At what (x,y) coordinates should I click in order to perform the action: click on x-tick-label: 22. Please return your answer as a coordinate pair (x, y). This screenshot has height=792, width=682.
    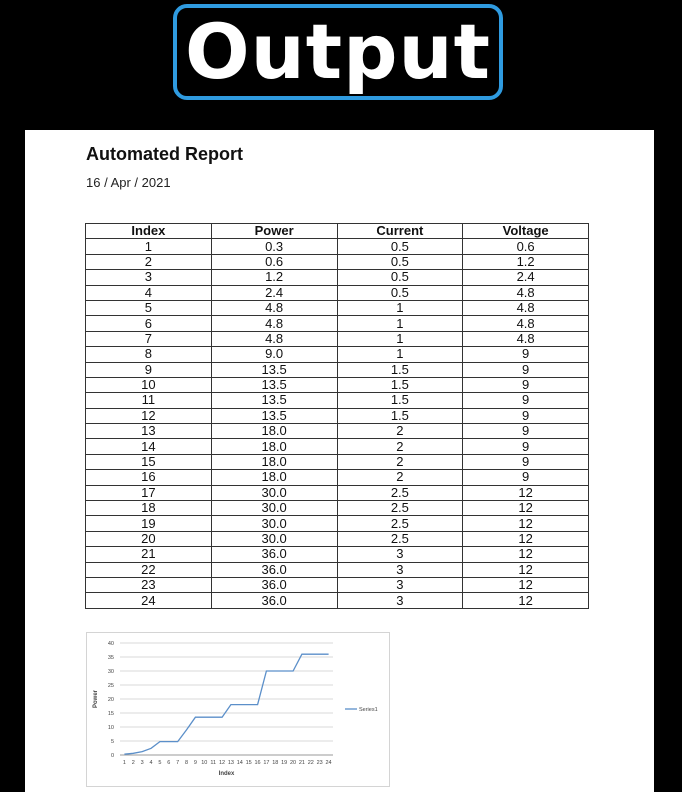
    Looking at the image, I should click on (311, 763).